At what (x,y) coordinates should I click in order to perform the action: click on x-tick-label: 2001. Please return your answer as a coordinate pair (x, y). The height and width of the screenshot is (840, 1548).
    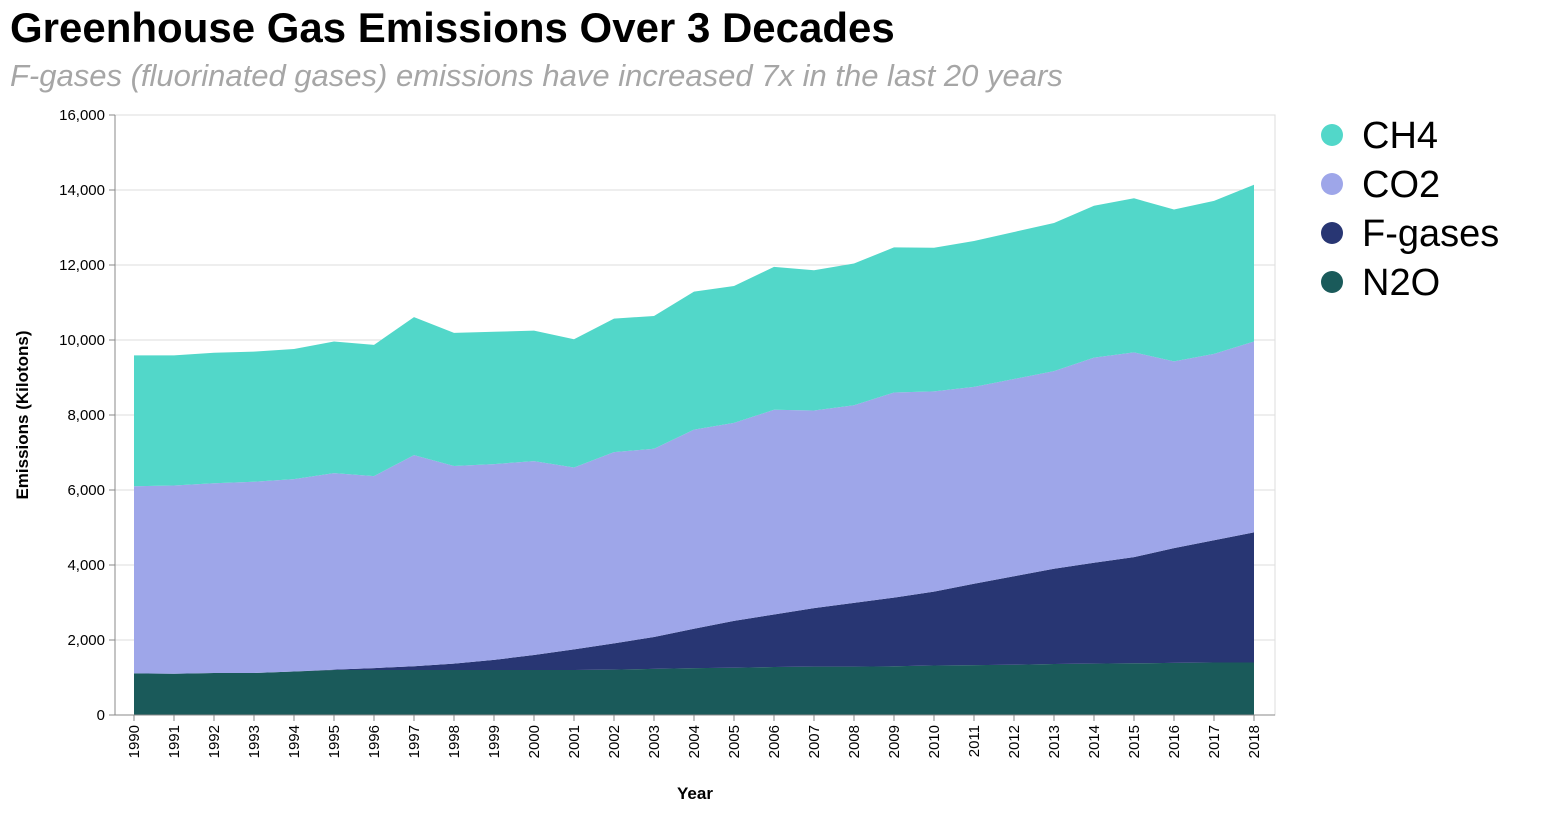
    Looking at the image, I should click on (574, 741).